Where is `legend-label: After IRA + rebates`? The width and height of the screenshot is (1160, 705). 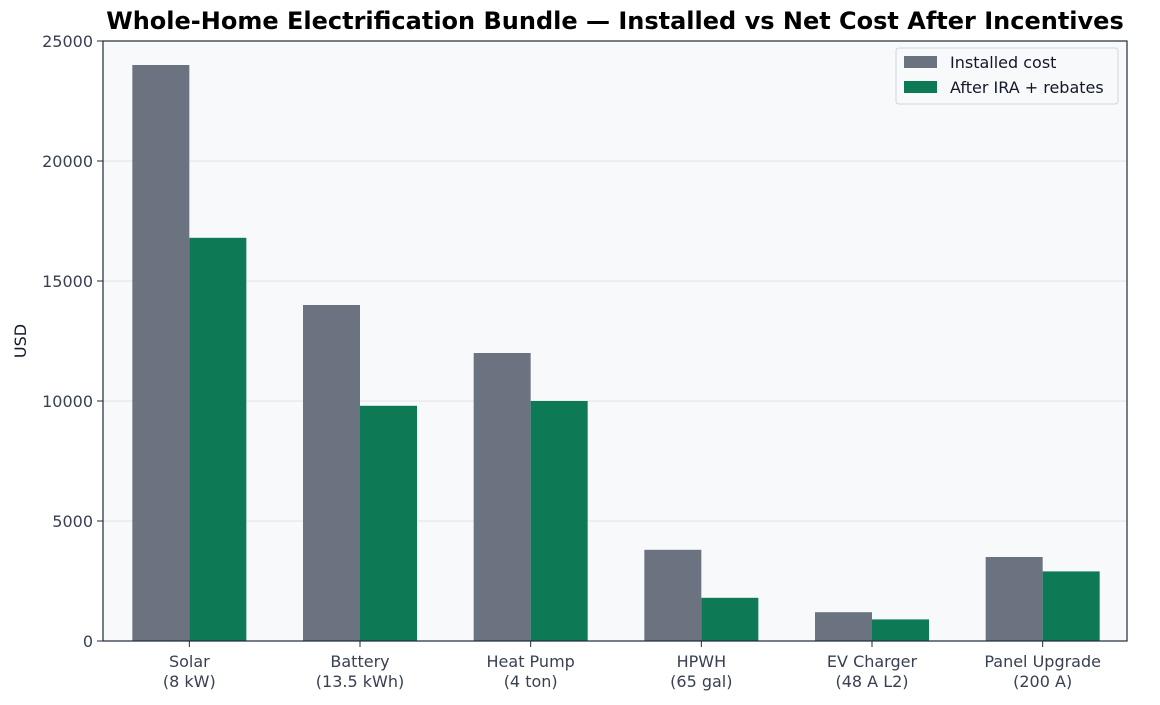
legend-label: After IRA + rebates is located at coordinates (1027, 87).